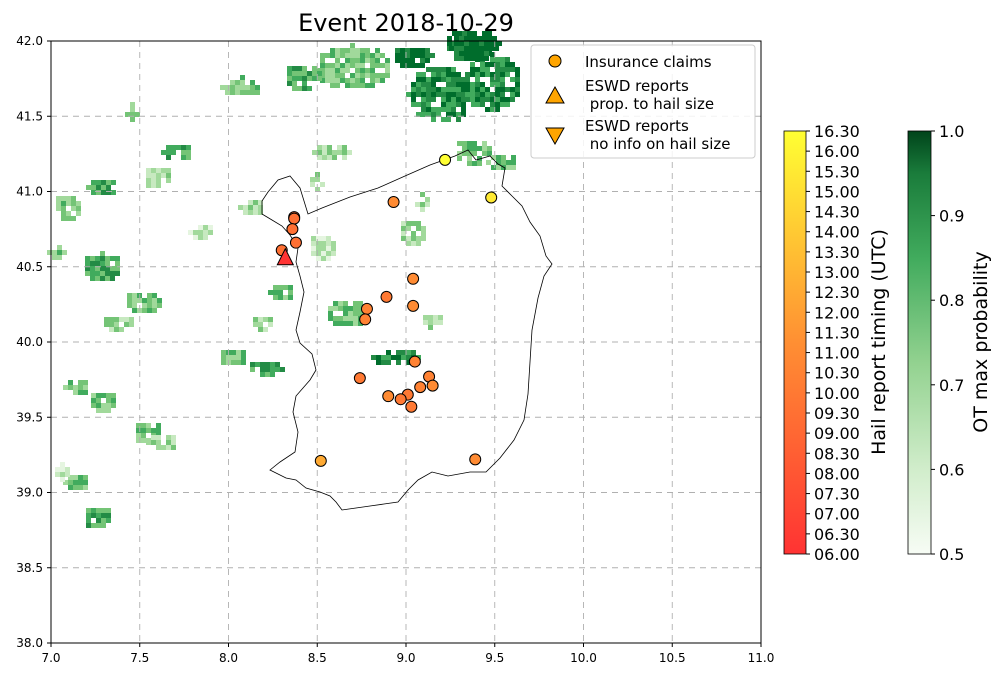 The height and width of the screenshot is (678, 1002). What do you see at coordinates (29, 417) in the screenshot?
I see `y-tick-label: 39.5` at bounding box center [29, 417].